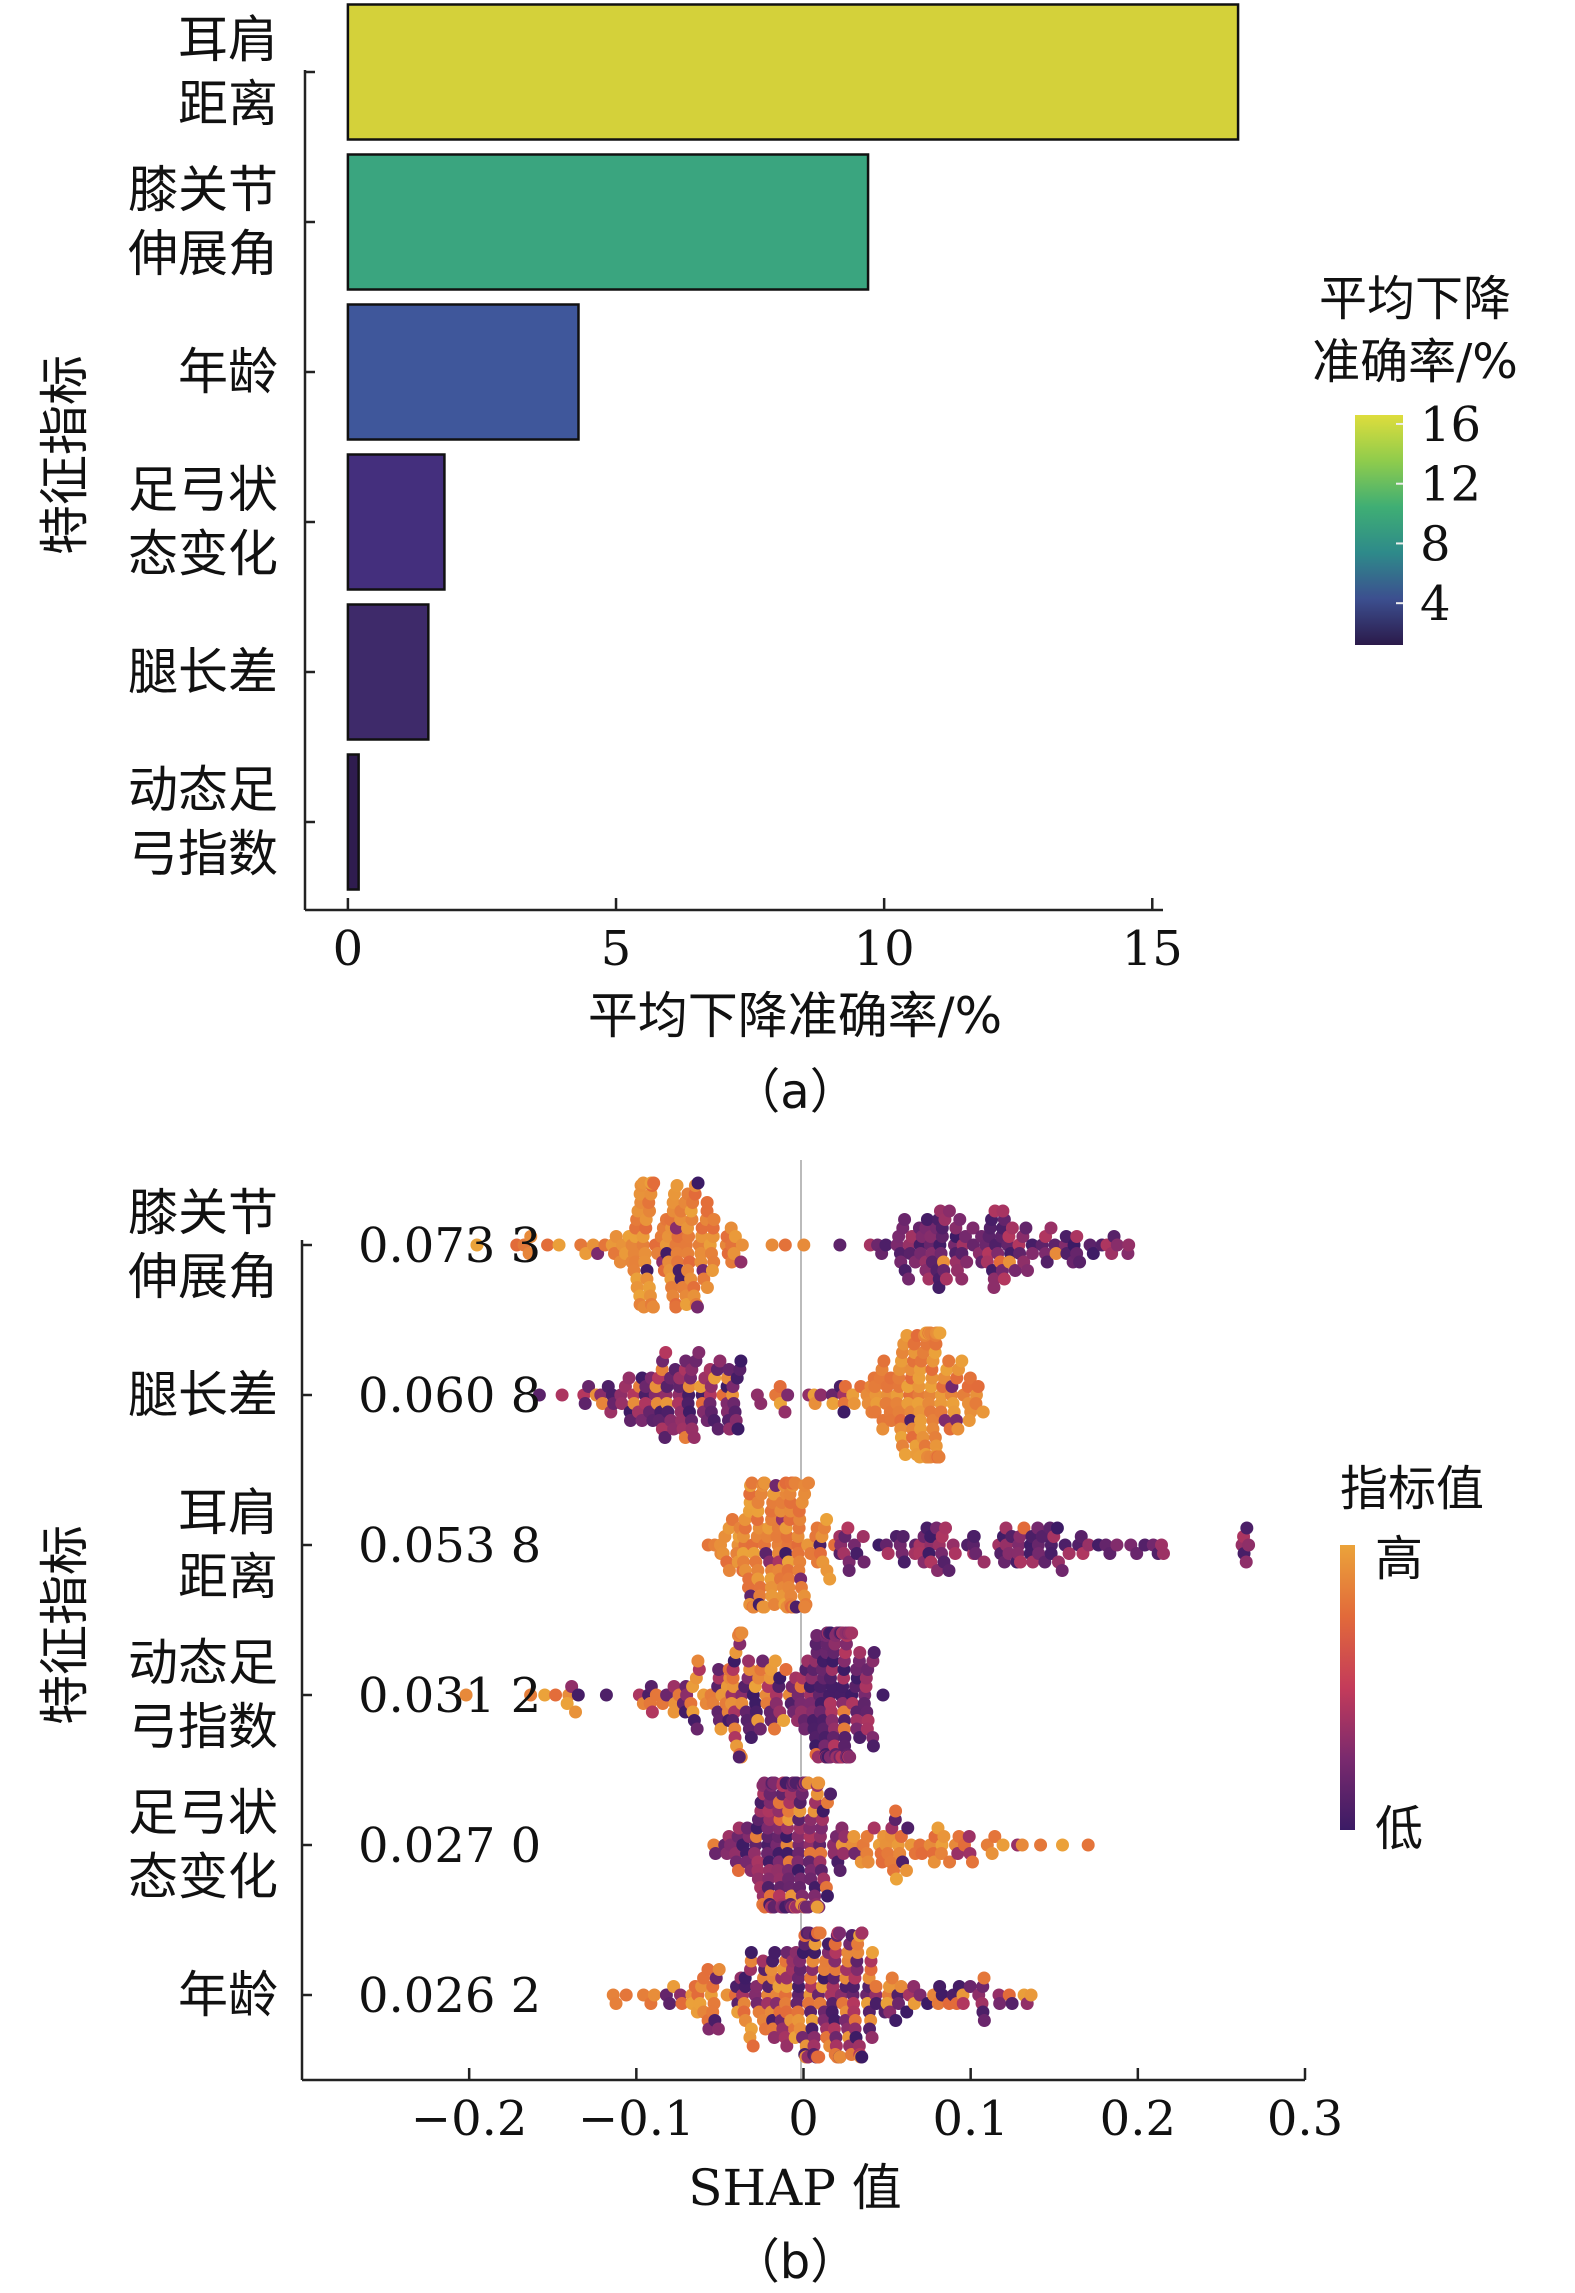 Image resolution: width=1575 pixels, height=2293 pixels. What do you see at coordinates (228, 1577) in the screenshot?
I see `feature-label: 距离` at bounding box center [228, 1577].